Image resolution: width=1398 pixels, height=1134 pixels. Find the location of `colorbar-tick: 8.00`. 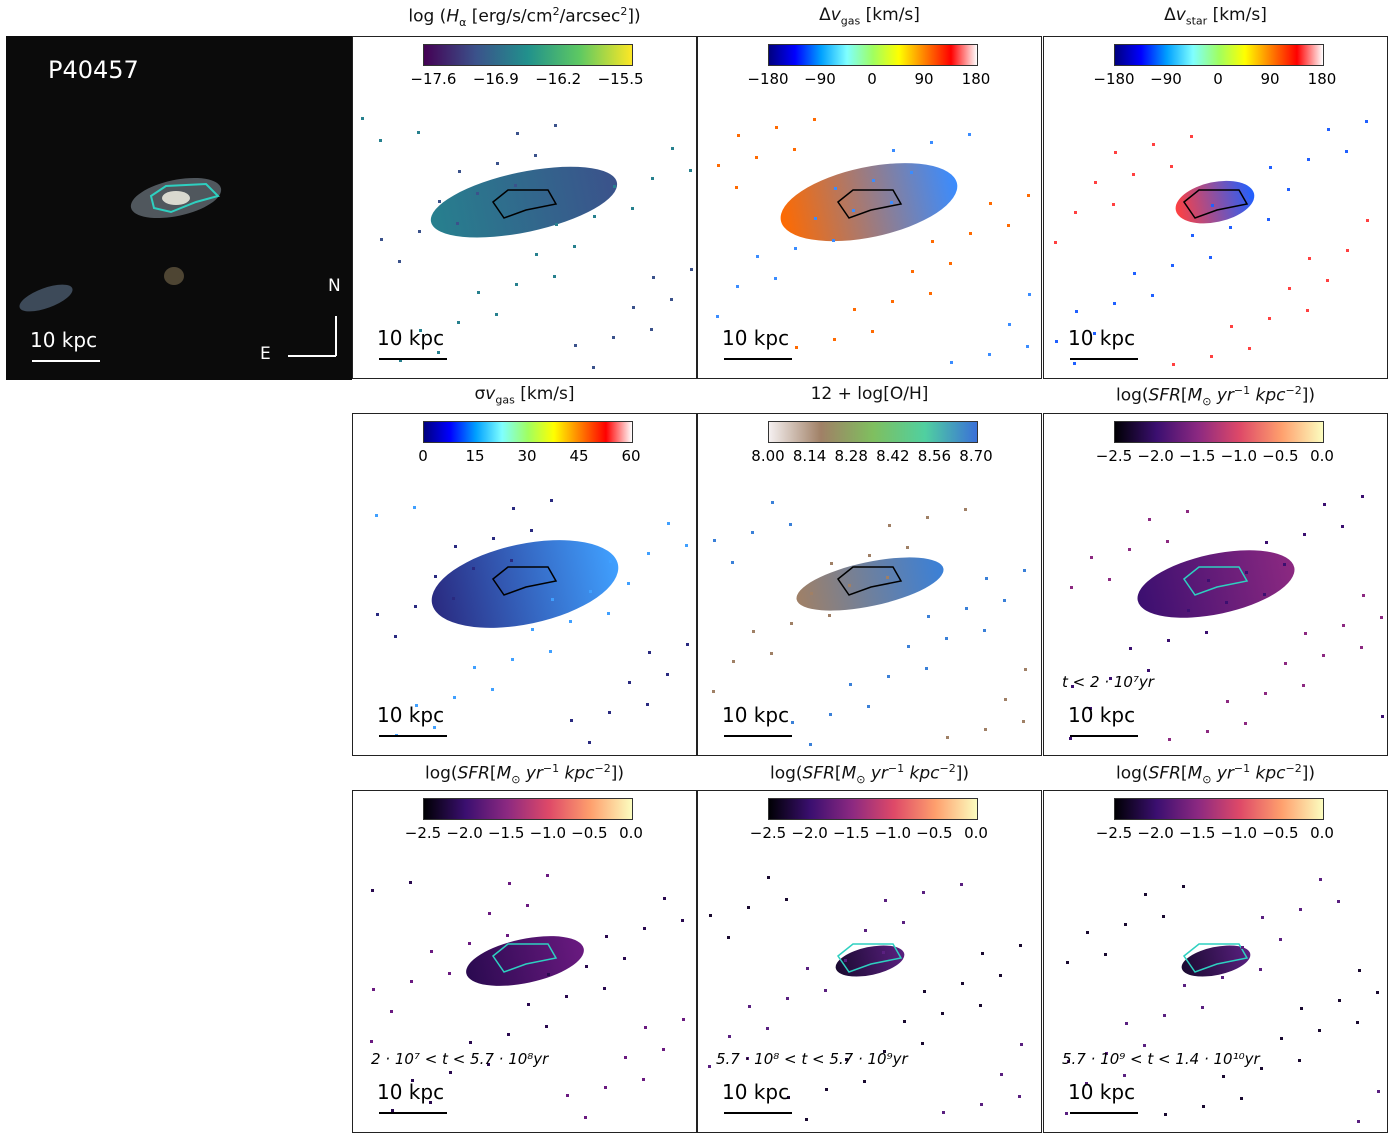

colorbar-tick: 8.00 is located at coordinates (768, 456).